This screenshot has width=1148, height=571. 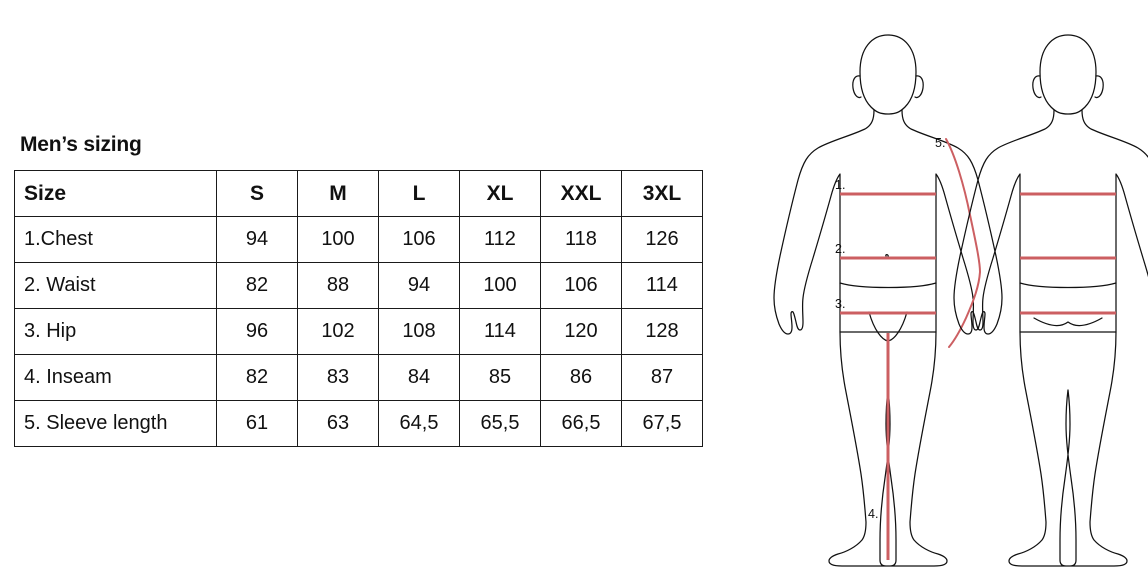 What do you see at coordinates (115, 239) in the screenshot?
I see `row-label-chest: 1.Chest` at bounding box center [115, 239].